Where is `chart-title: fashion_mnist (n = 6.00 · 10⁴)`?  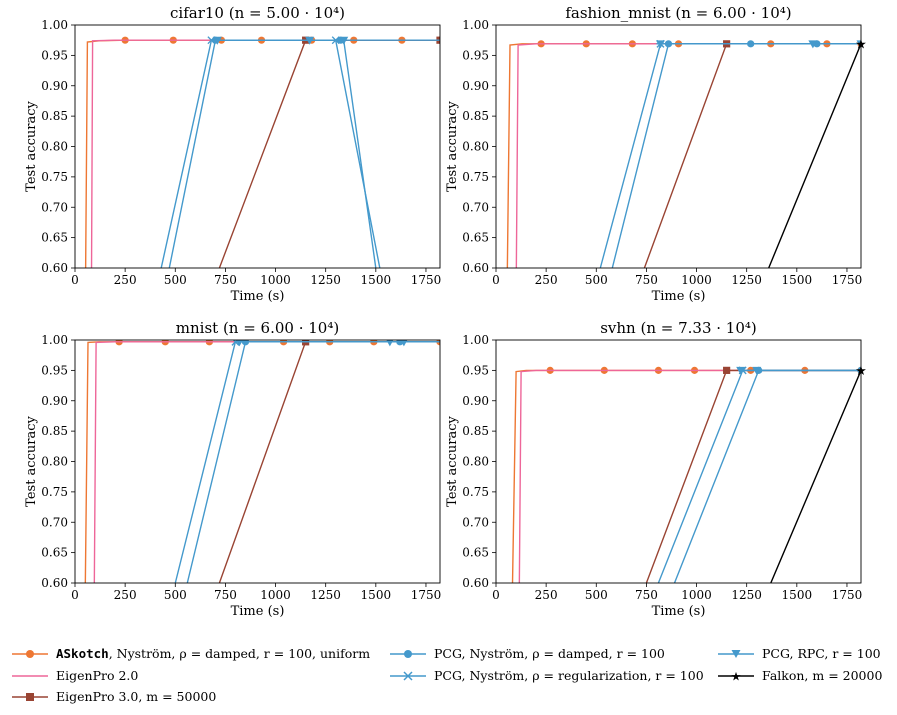 chart-title: fashion_mnist (n = 6.00 · 10⁴) is located at coordinates (678, 13).